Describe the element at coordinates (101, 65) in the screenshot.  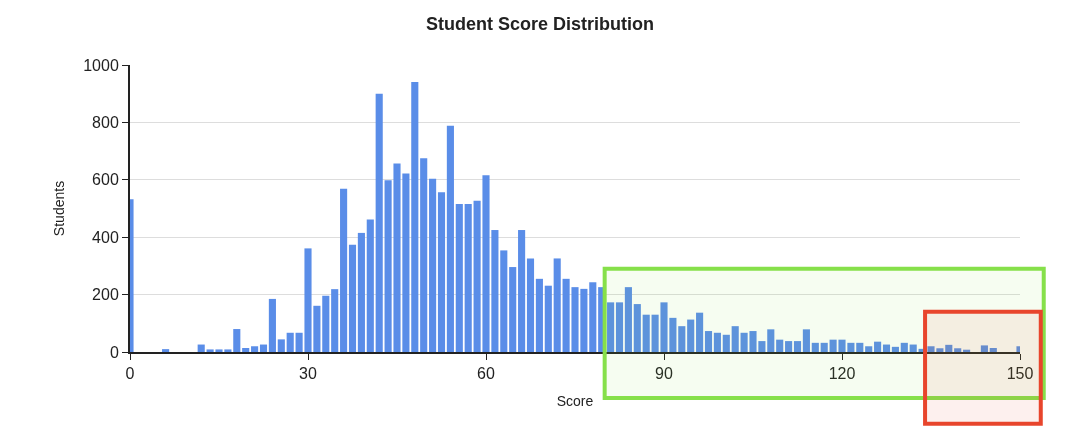
I see `y-tick-label: 1000` at that location.